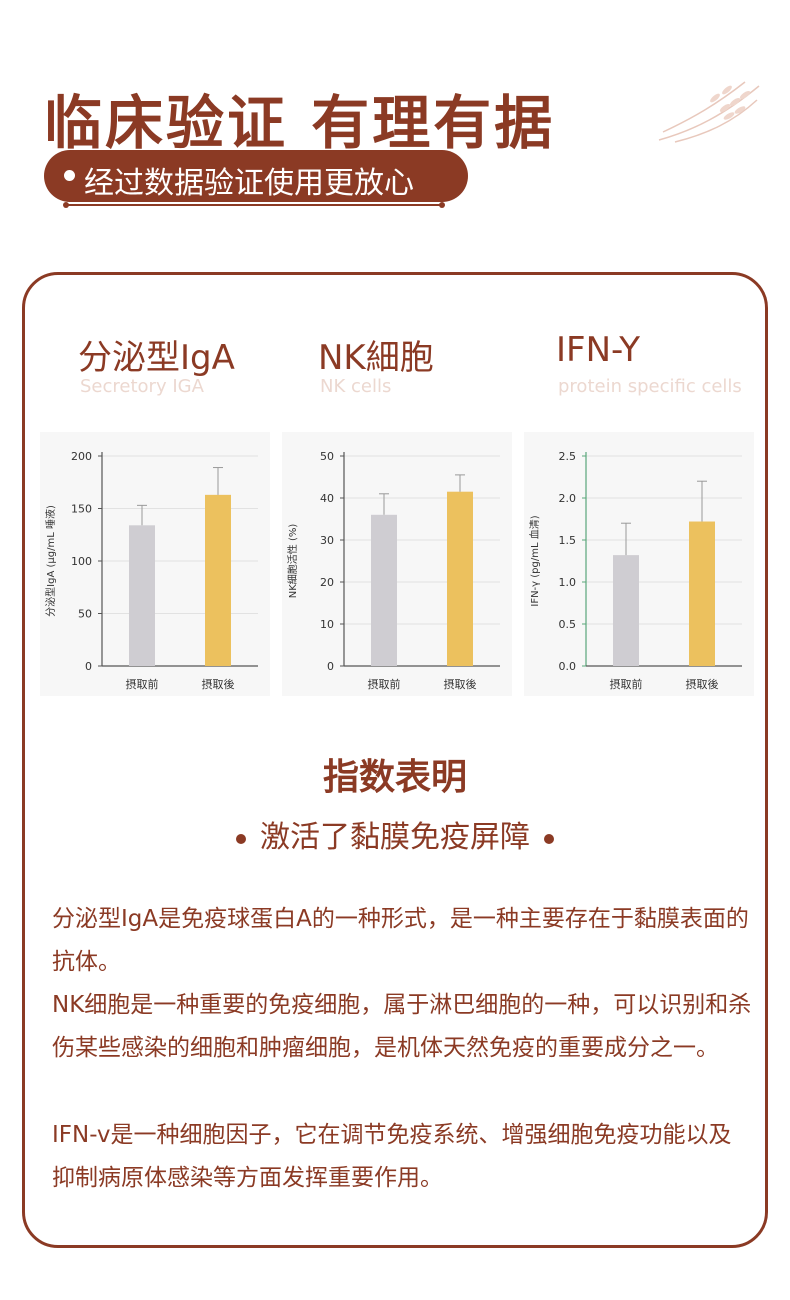  I want to click on y-tick-label: 100, so click(81, 561).